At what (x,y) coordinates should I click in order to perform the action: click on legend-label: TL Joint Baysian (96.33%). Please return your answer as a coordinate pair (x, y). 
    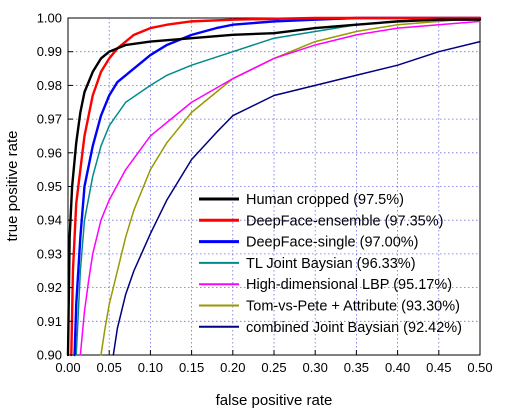
    Looking at the image, I should click on (331, 264).